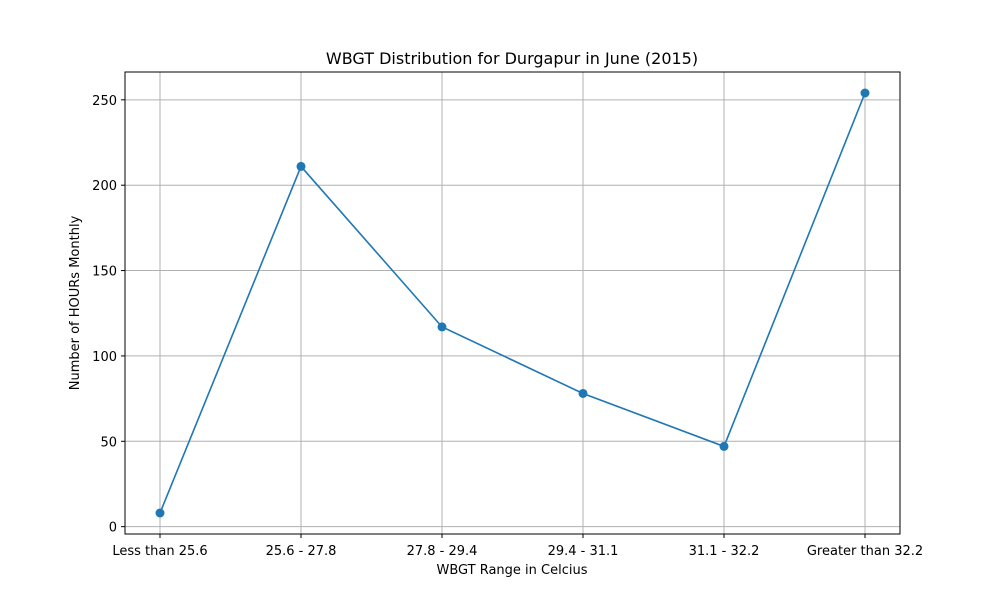 Image resolution: width=1000 pixels, height=600 pixels. What do you see at coordinates (113, 528) in the screenshot?
I see `y-tick-label: 0` at bounding box center [113, 528].